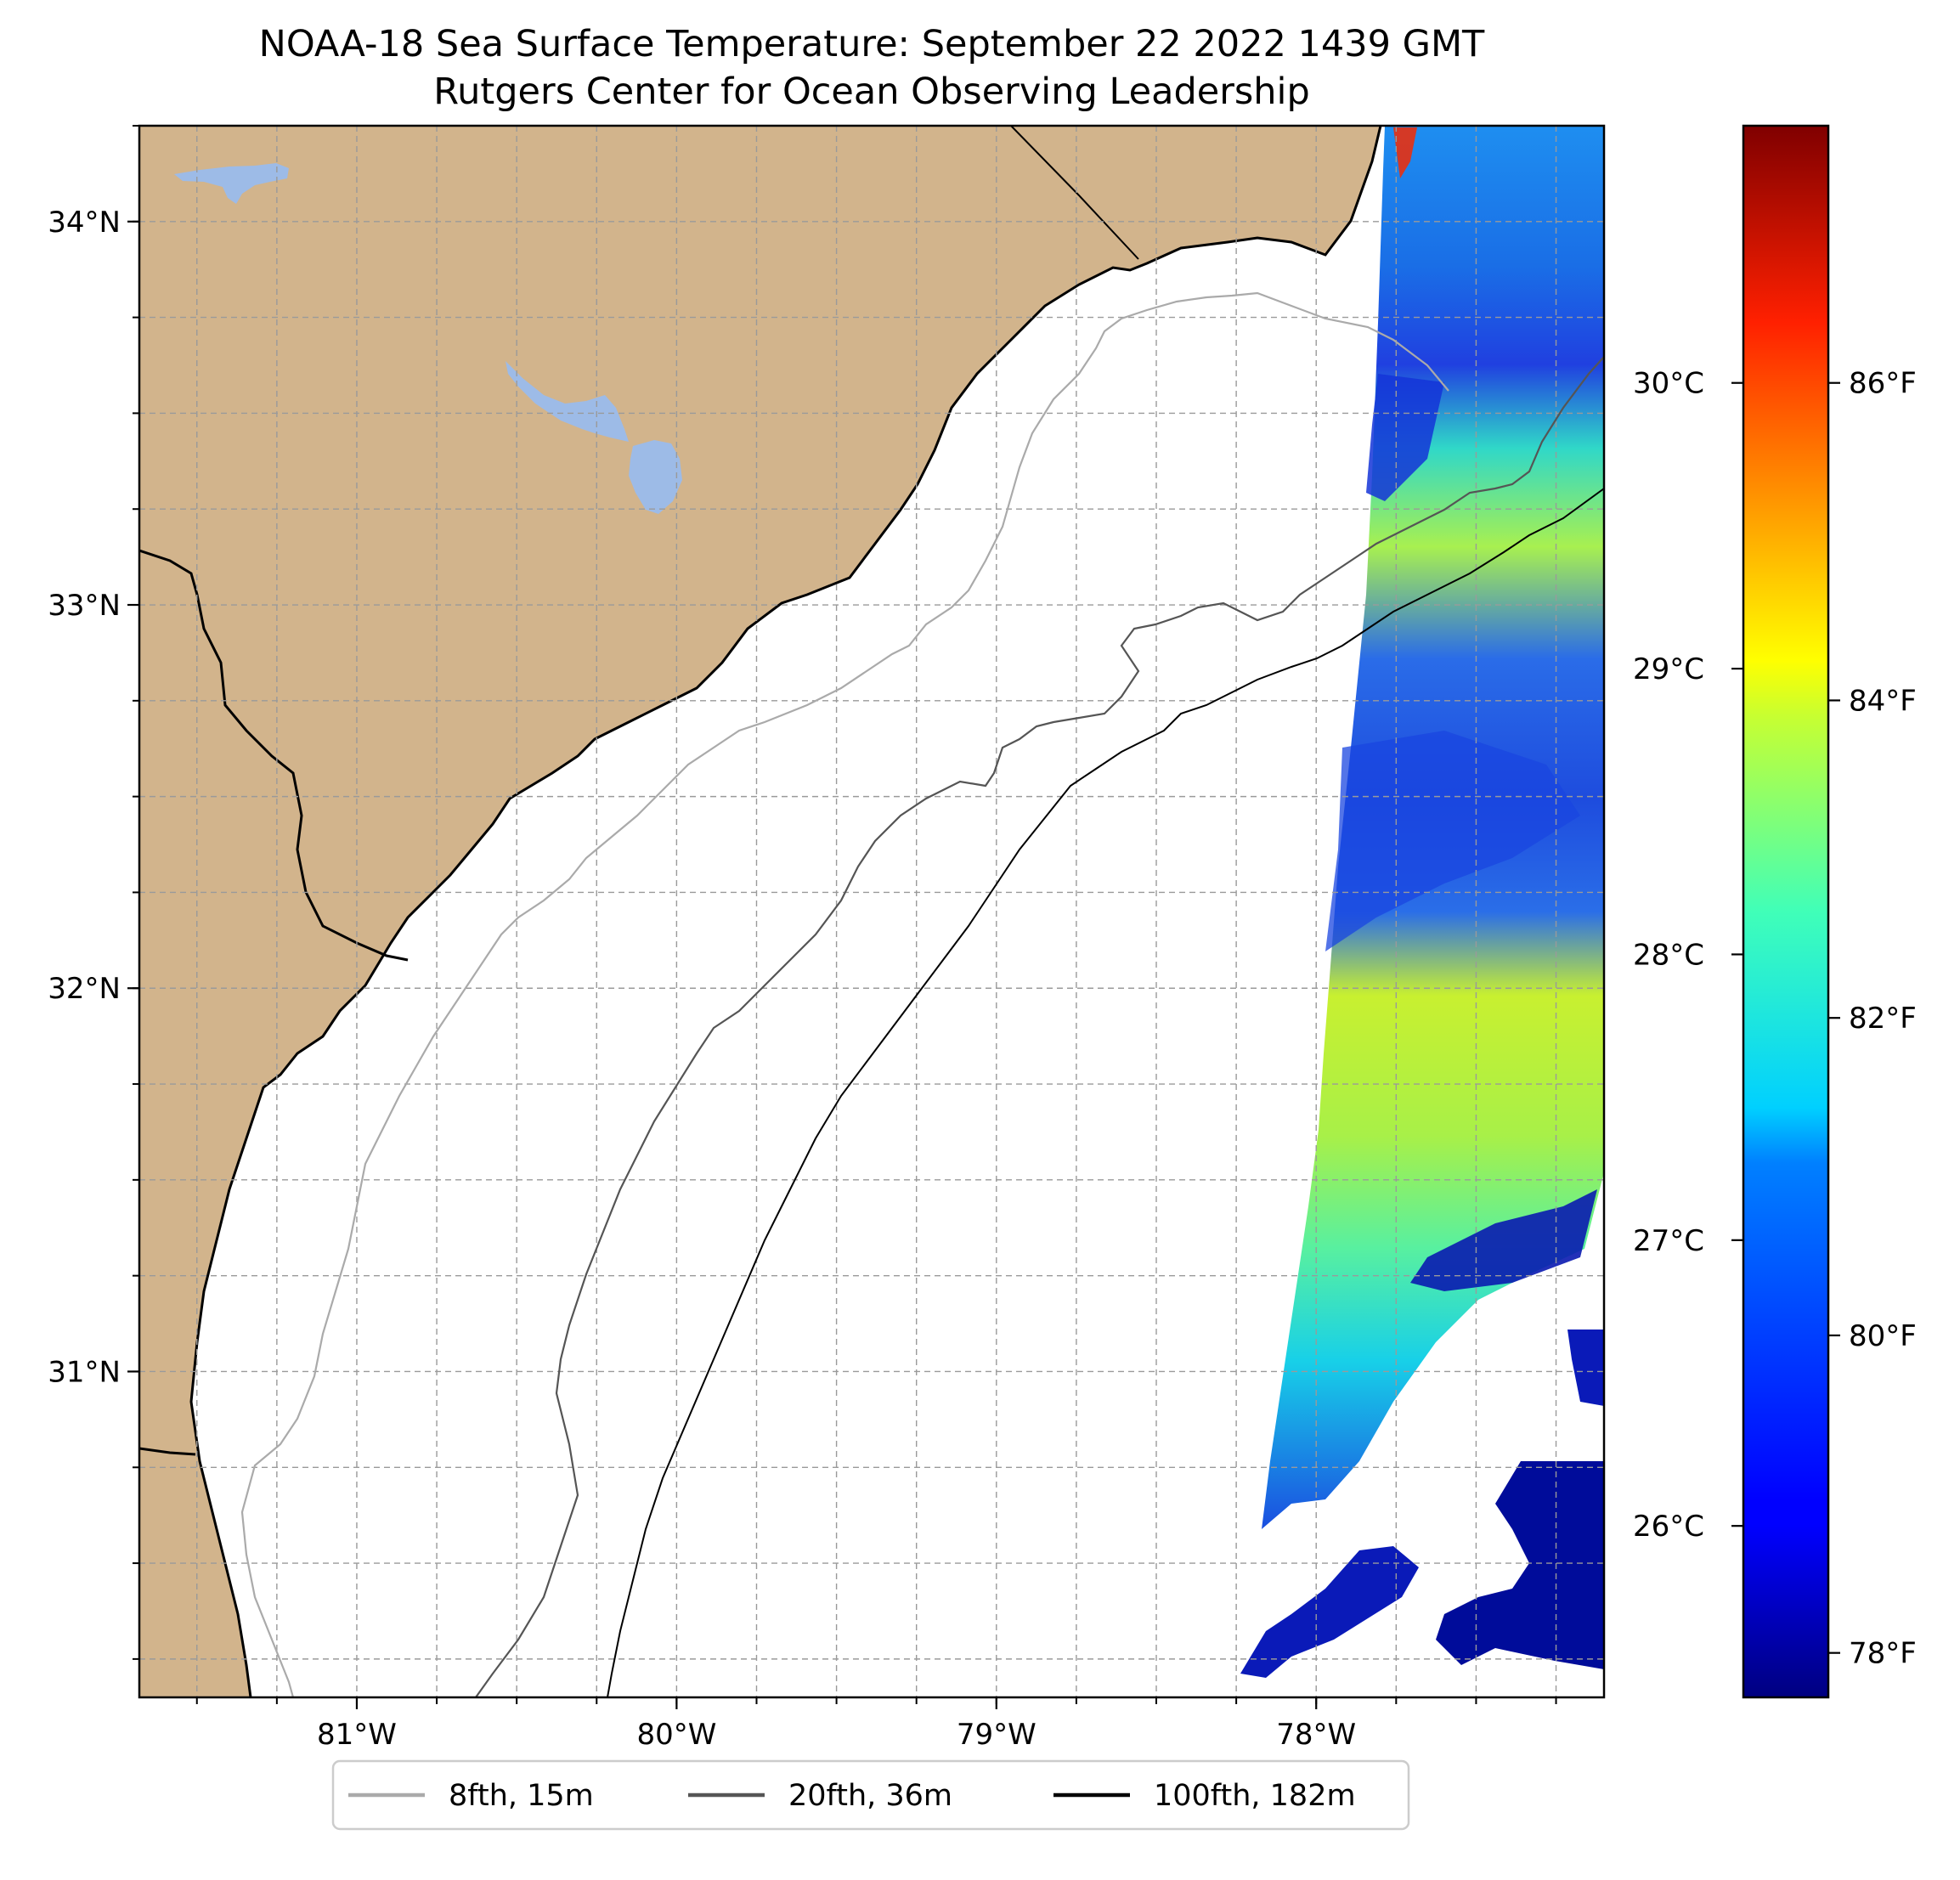 The image size is (1960, 1880). What do you see at coordinates (997, 1735) in the screenshot?
I see `lon-tick-label: 79°W` at bounding box center [997, 1735].